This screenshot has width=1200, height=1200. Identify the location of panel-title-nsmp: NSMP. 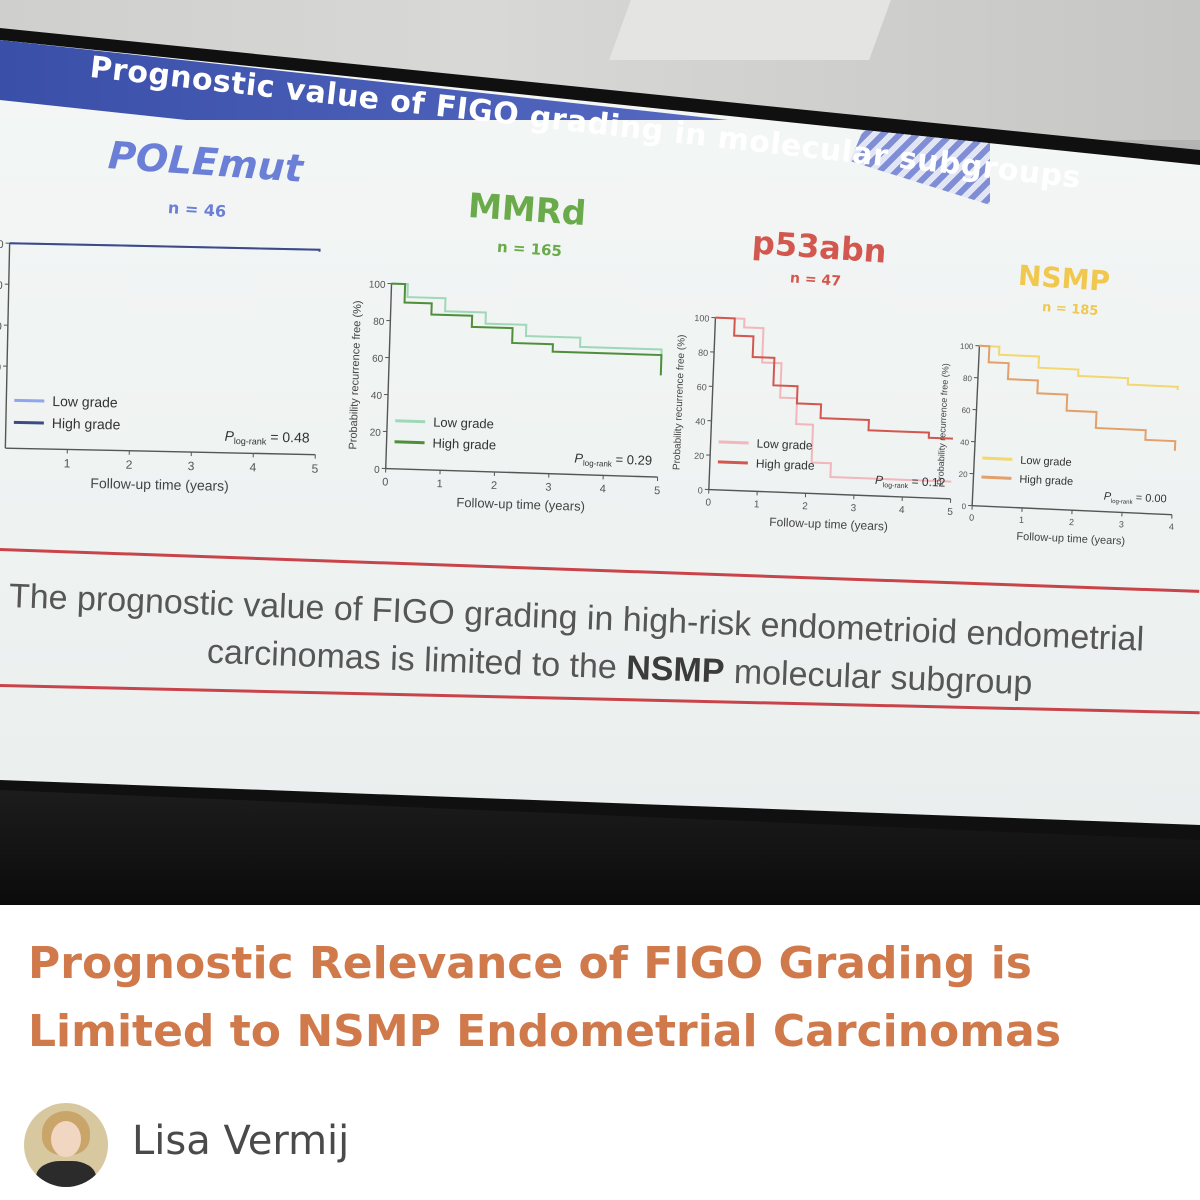
(1064, 278).